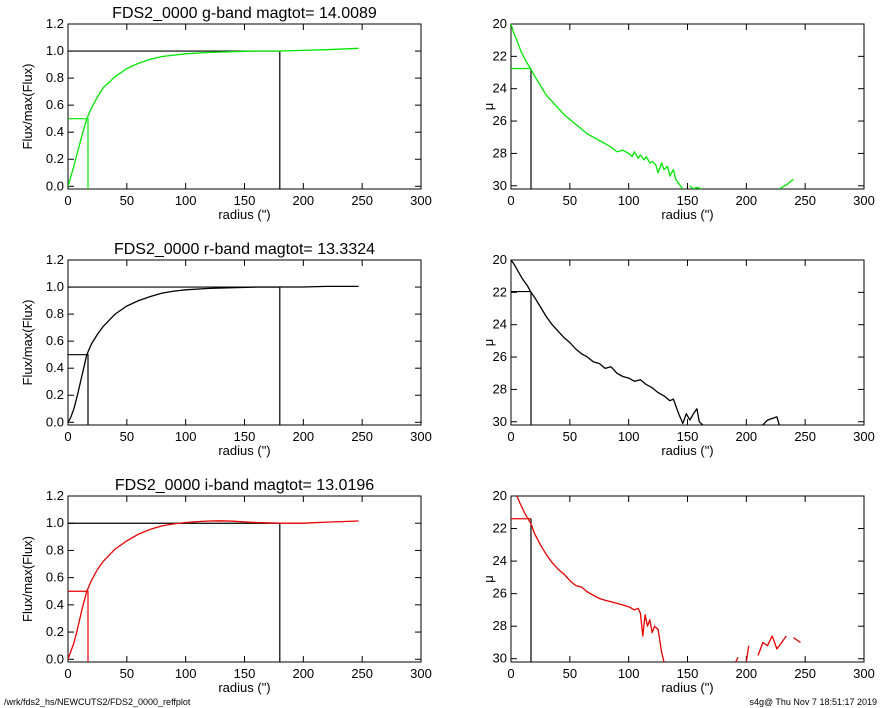 The image size is (885, 708). What do you see at coordinates (244, 13) in the screenshot?
I see `panel-title: FDS2_0000 g-band magtot= 14.0089` at bounding box center [244, 13].